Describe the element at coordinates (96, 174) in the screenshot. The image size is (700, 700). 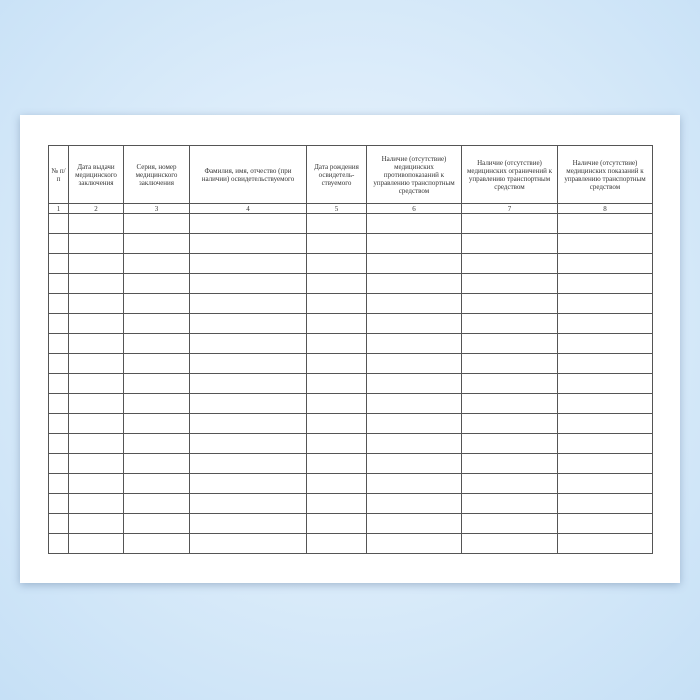
I see `column-header: Дата выдачи медицинского заключения` at that location.